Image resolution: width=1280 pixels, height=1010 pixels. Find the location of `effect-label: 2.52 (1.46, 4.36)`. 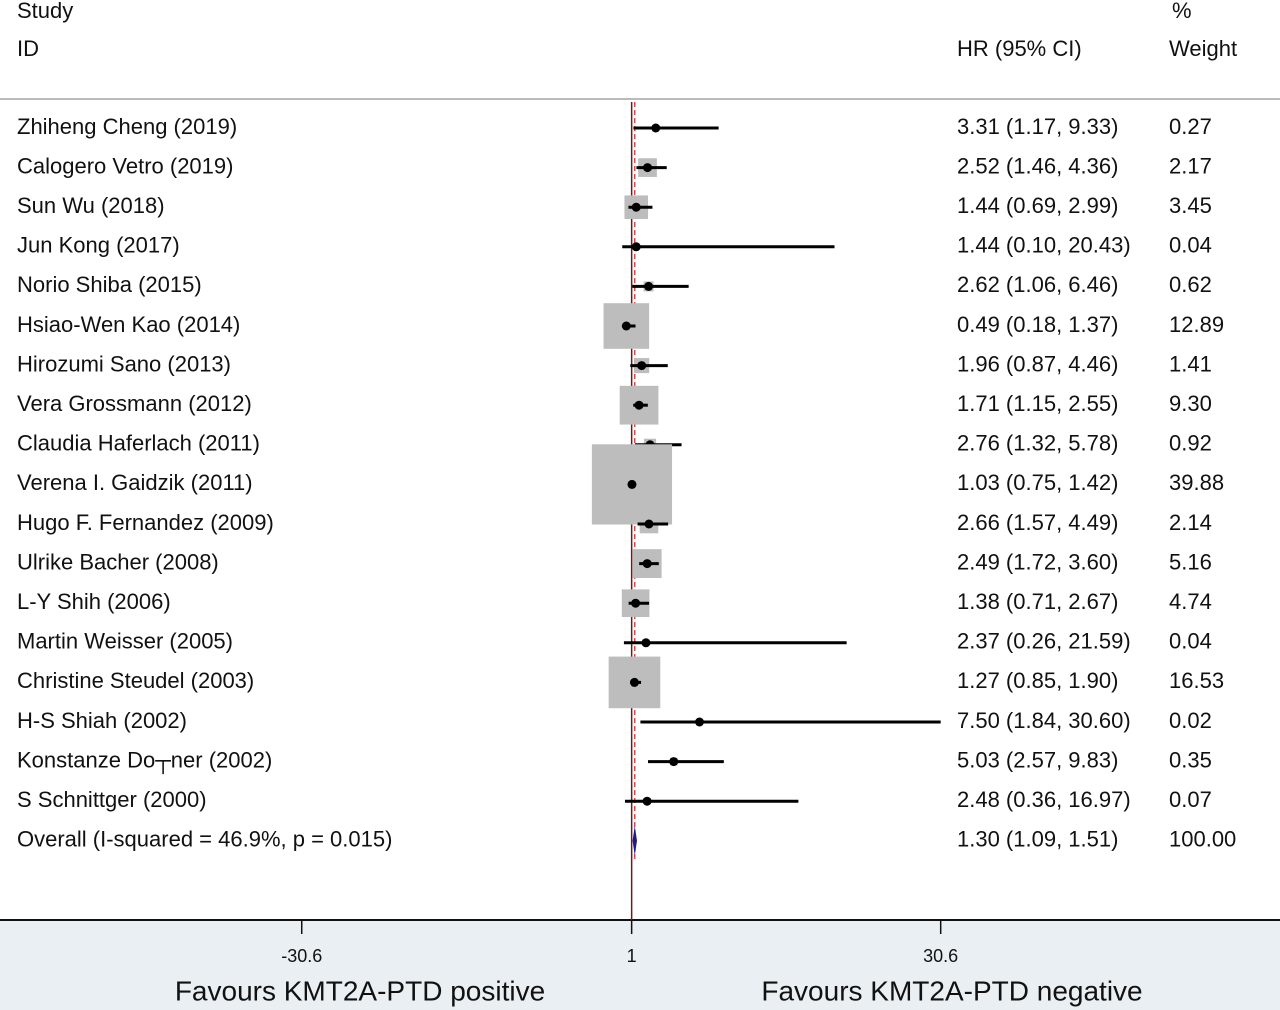

effect-label: 2.52 (1.46, 4.36) is located at coordinates (1037, 165).